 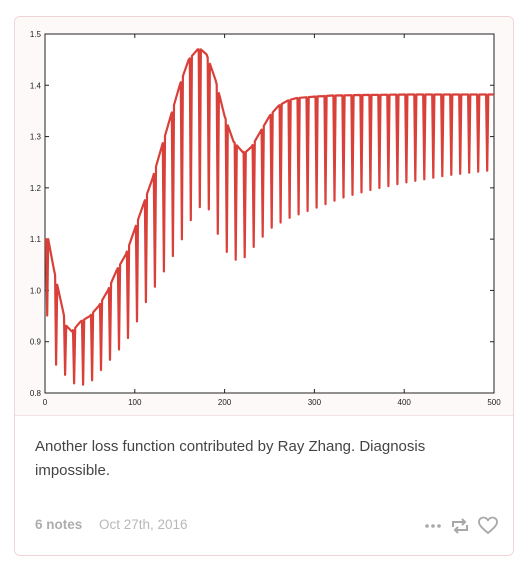 What do you see at coordinates (36, 239) in the screenshot?
I see `y-tick-label: 1.1` at bounding box center [36, 239].